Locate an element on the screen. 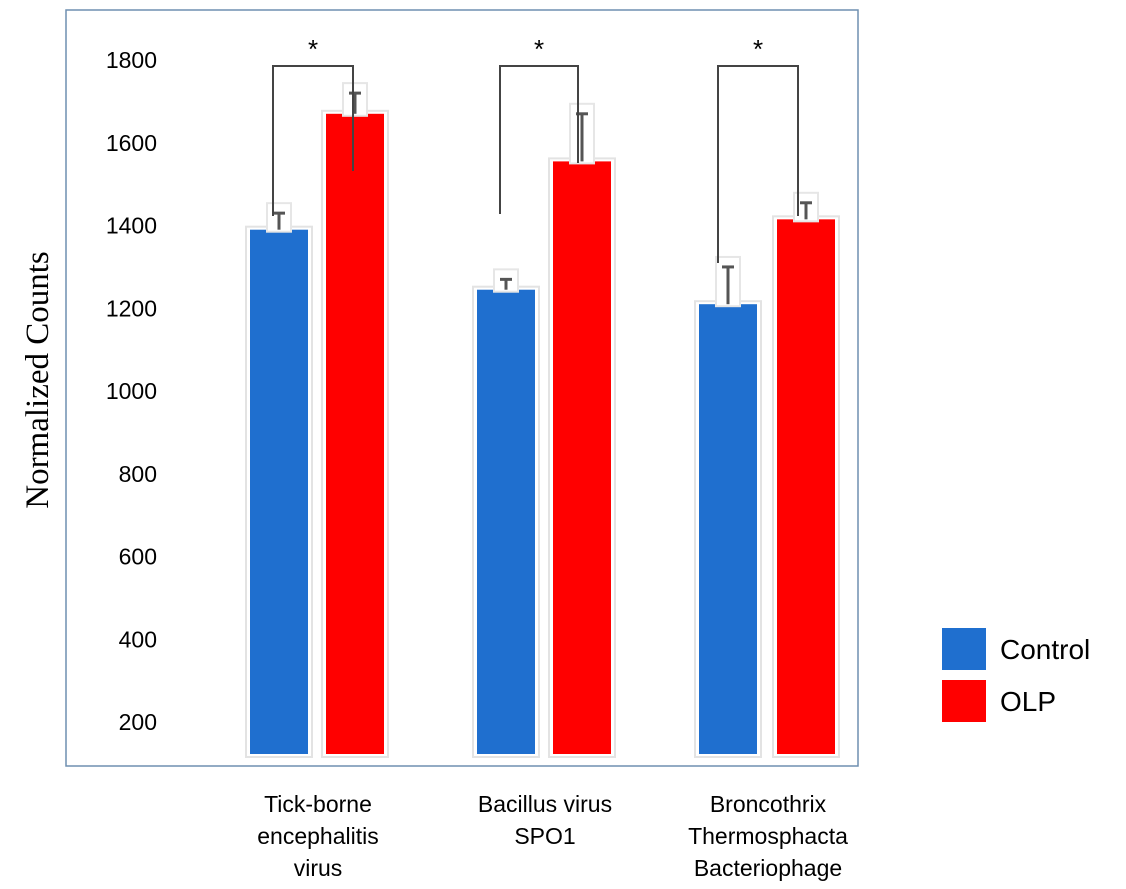 This screenshot has width=1126, height=889. y-tick-label: 600 is located at coordinates (138, 557).